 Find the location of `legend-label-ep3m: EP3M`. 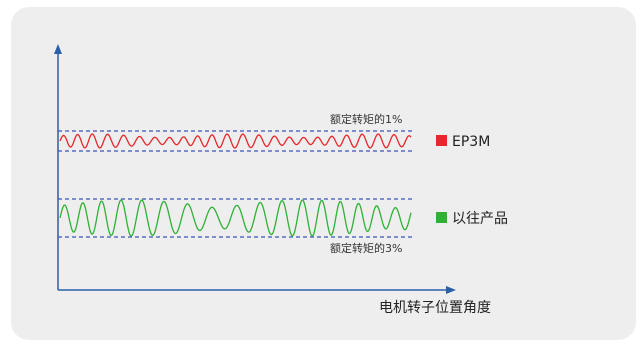

legend-label-ep3m: EP3M is located at coordinates (471, 142).